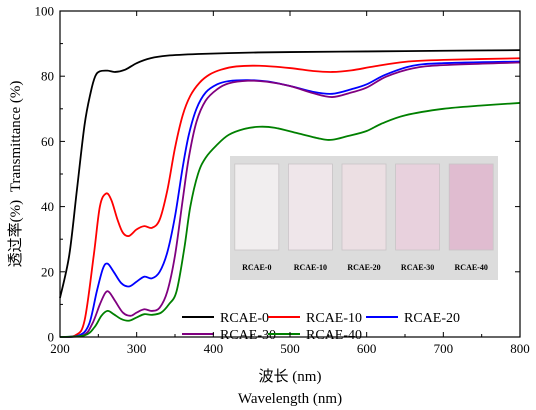  What do you see at coordinates (47, 271) in the screenshot?
I see `y-tick-label: 20` at bounding box center [47, 271].